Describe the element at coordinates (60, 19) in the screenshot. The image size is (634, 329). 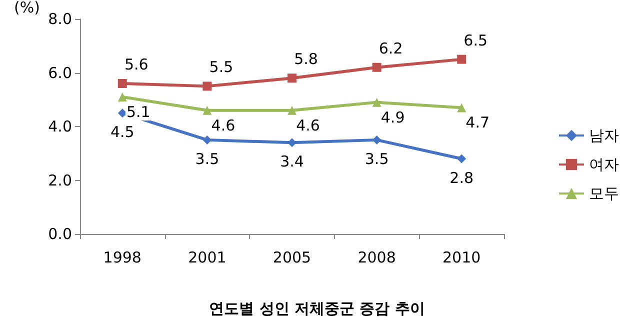
I see `y-tick-label: 8.0` at that location.